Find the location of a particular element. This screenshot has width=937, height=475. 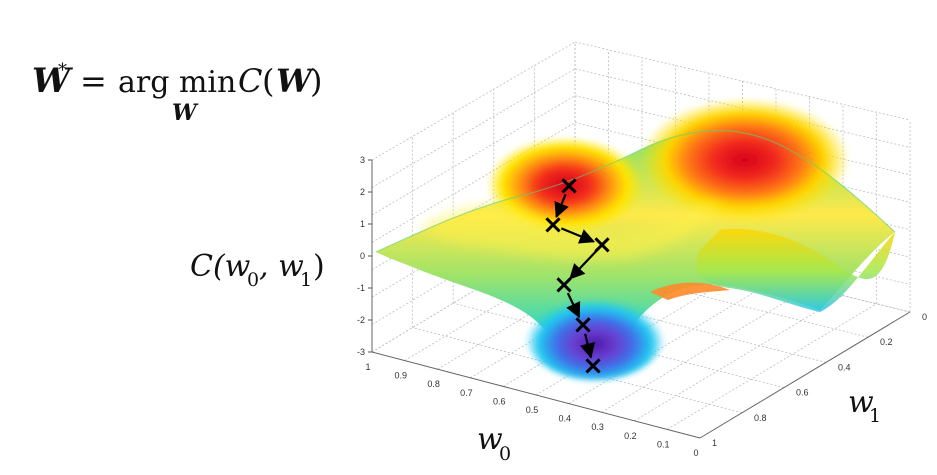

x-axis-ticks: 1 0.9 0.8 0.7 0.6 0.5 0.4 0.3 0.2 0.1 0 is located at coordinates (531, 410).